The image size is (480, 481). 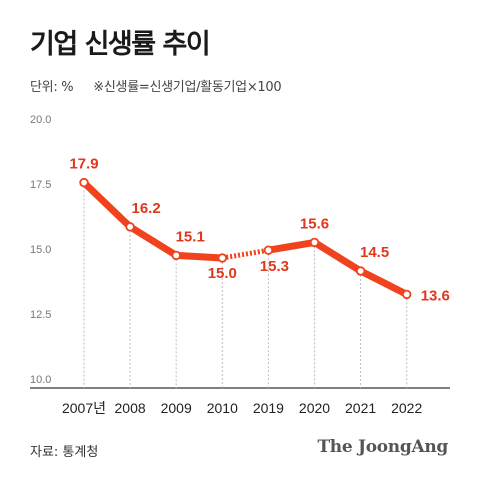 I want to click on data-label: 14.5, so click(x=374, y=252).